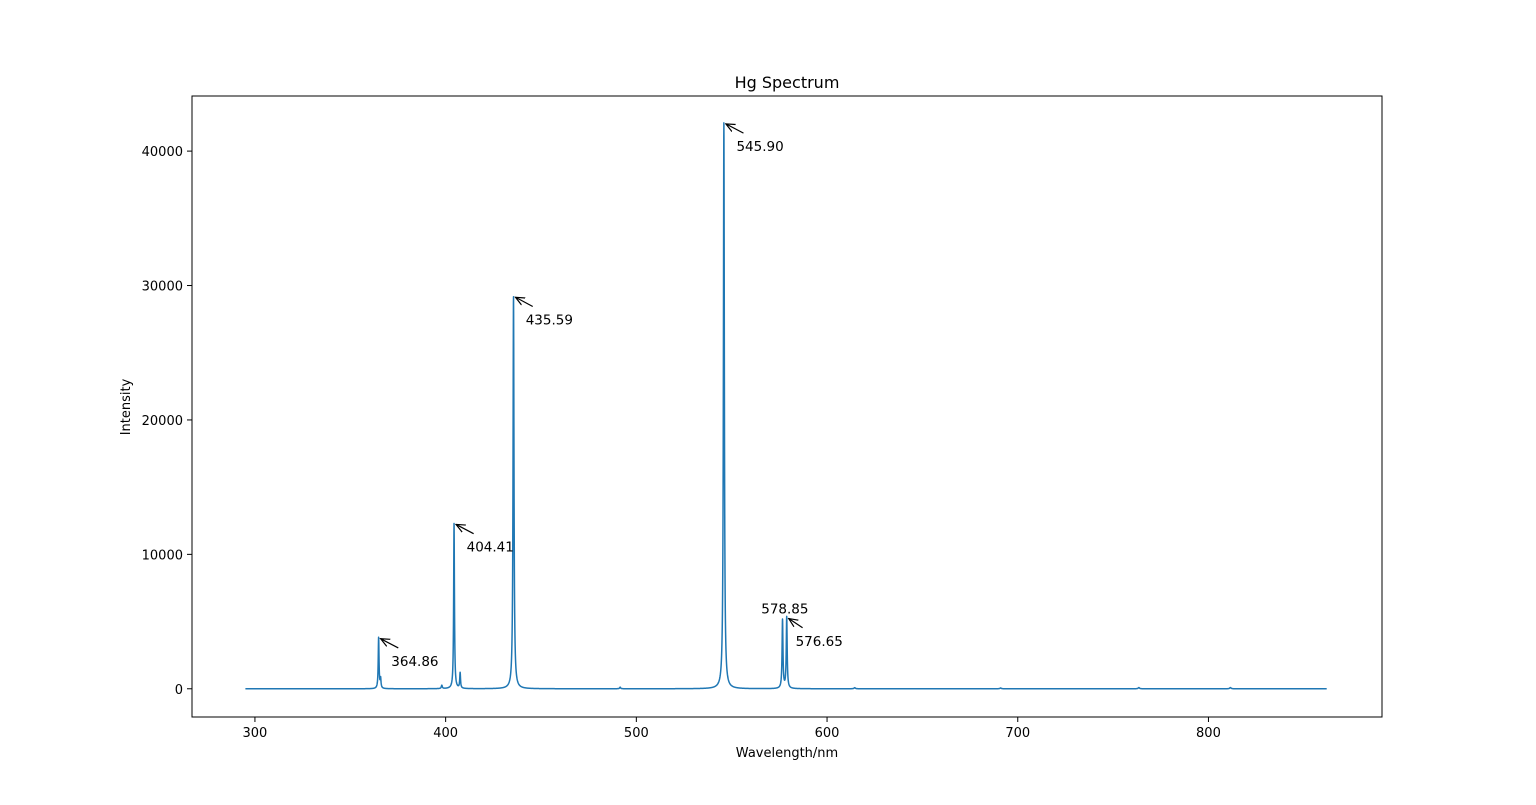 Image resolution: width=1536 pixels, height=805 pixels. What do you see at coordinates (126, 406) in the screenshot?
I see `y-axis-label: Intensity` at bounding box center [126, 406].